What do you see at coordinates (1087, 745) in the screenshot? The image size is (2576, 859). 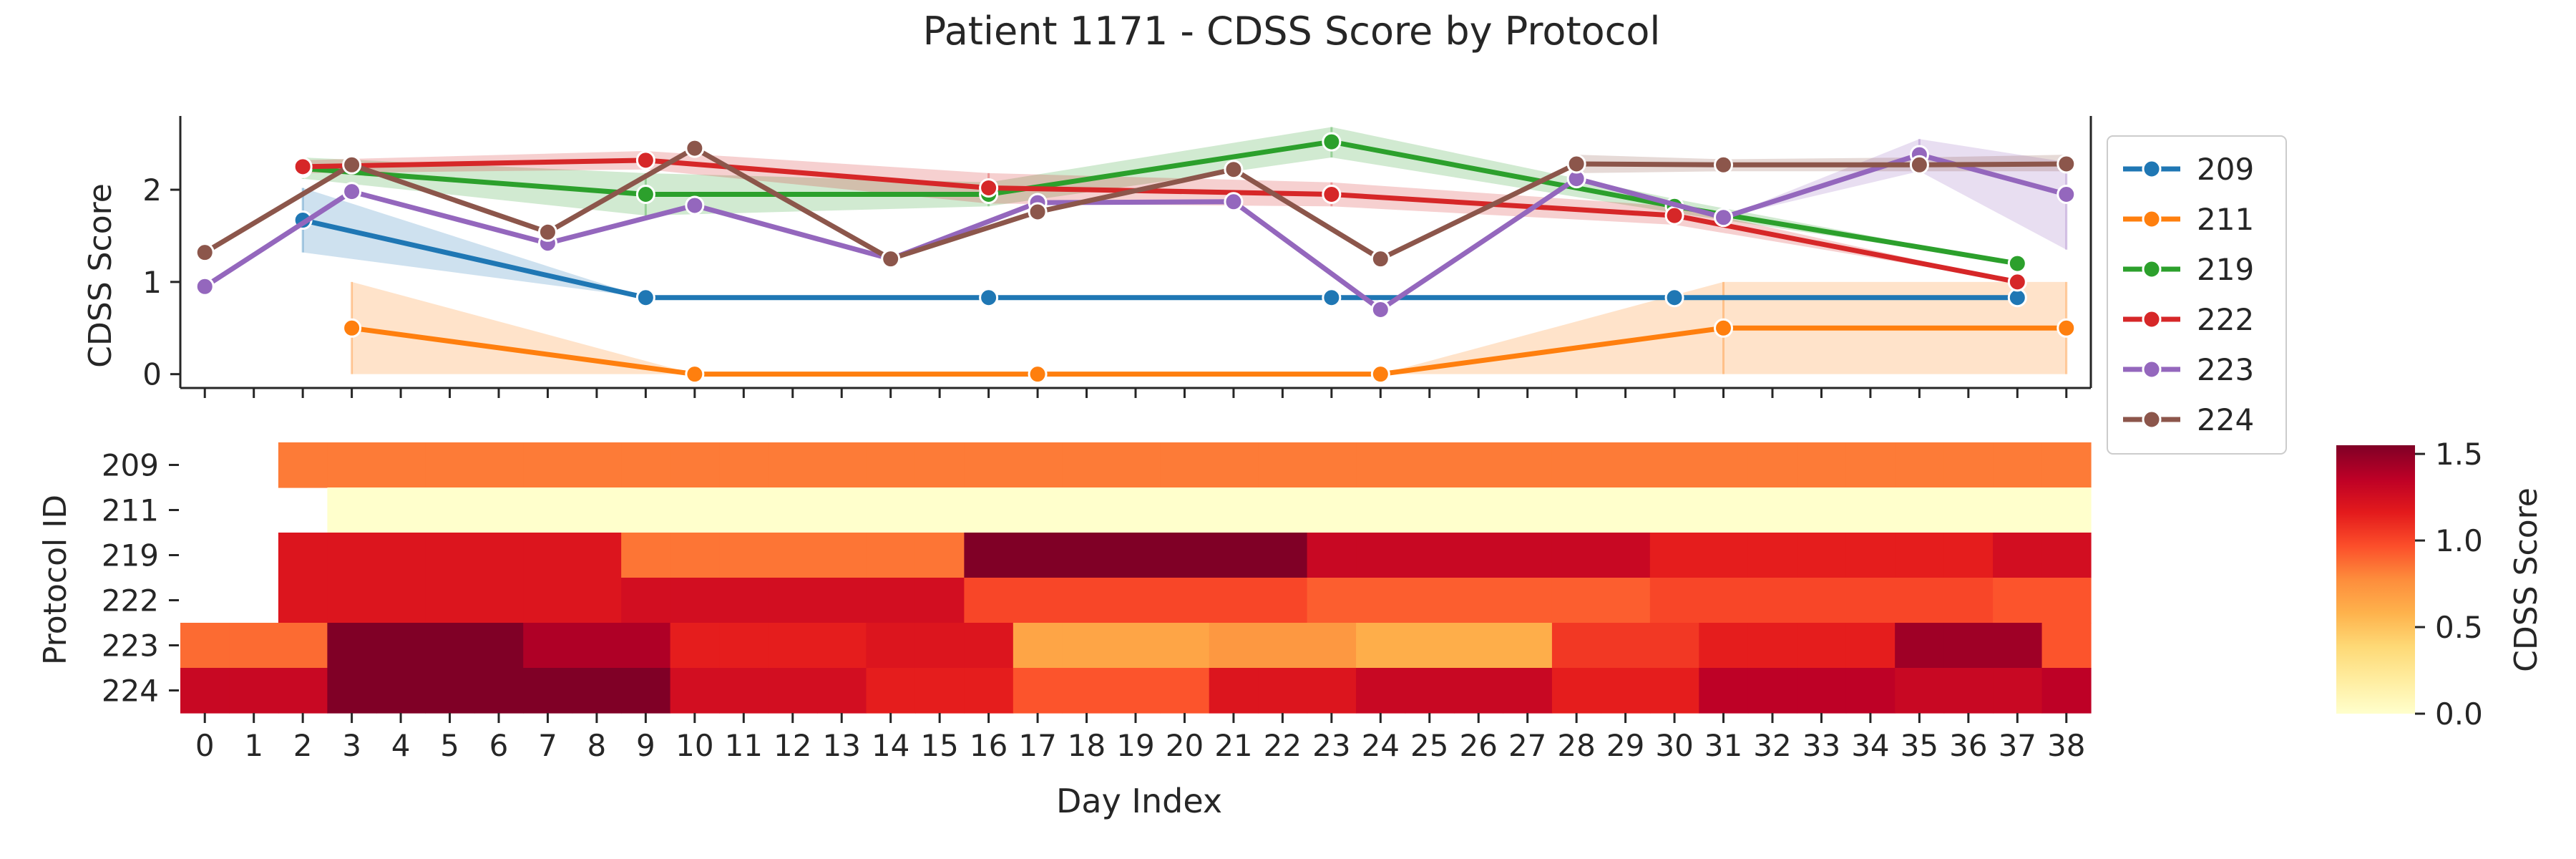 I see `heatmap-x-tick-label: 18` at bounding box center [1087, 745].